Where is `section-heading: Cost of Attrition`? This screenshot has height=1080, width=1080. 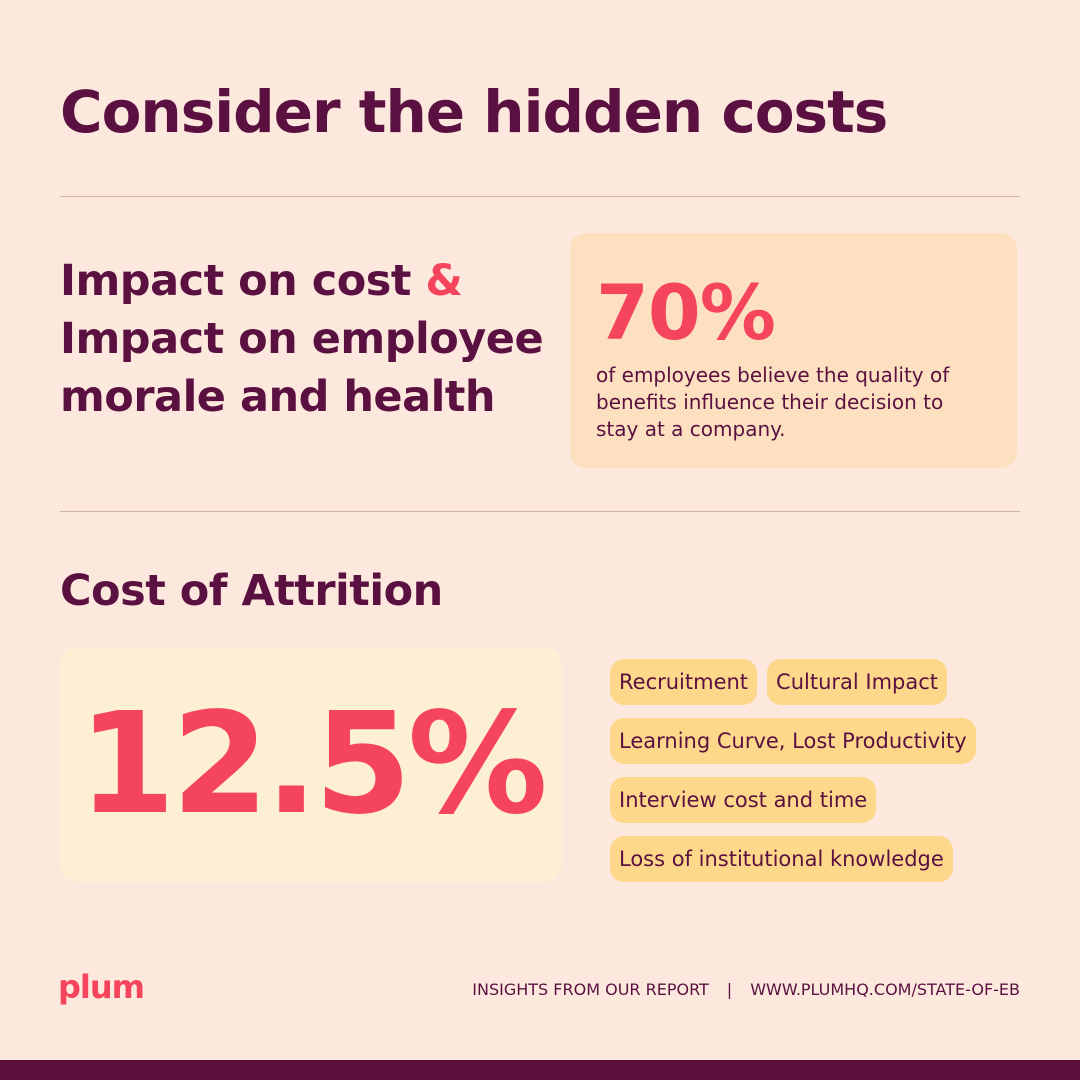
section-heading: Cost of Attrition is located at coordinates (251, 591).